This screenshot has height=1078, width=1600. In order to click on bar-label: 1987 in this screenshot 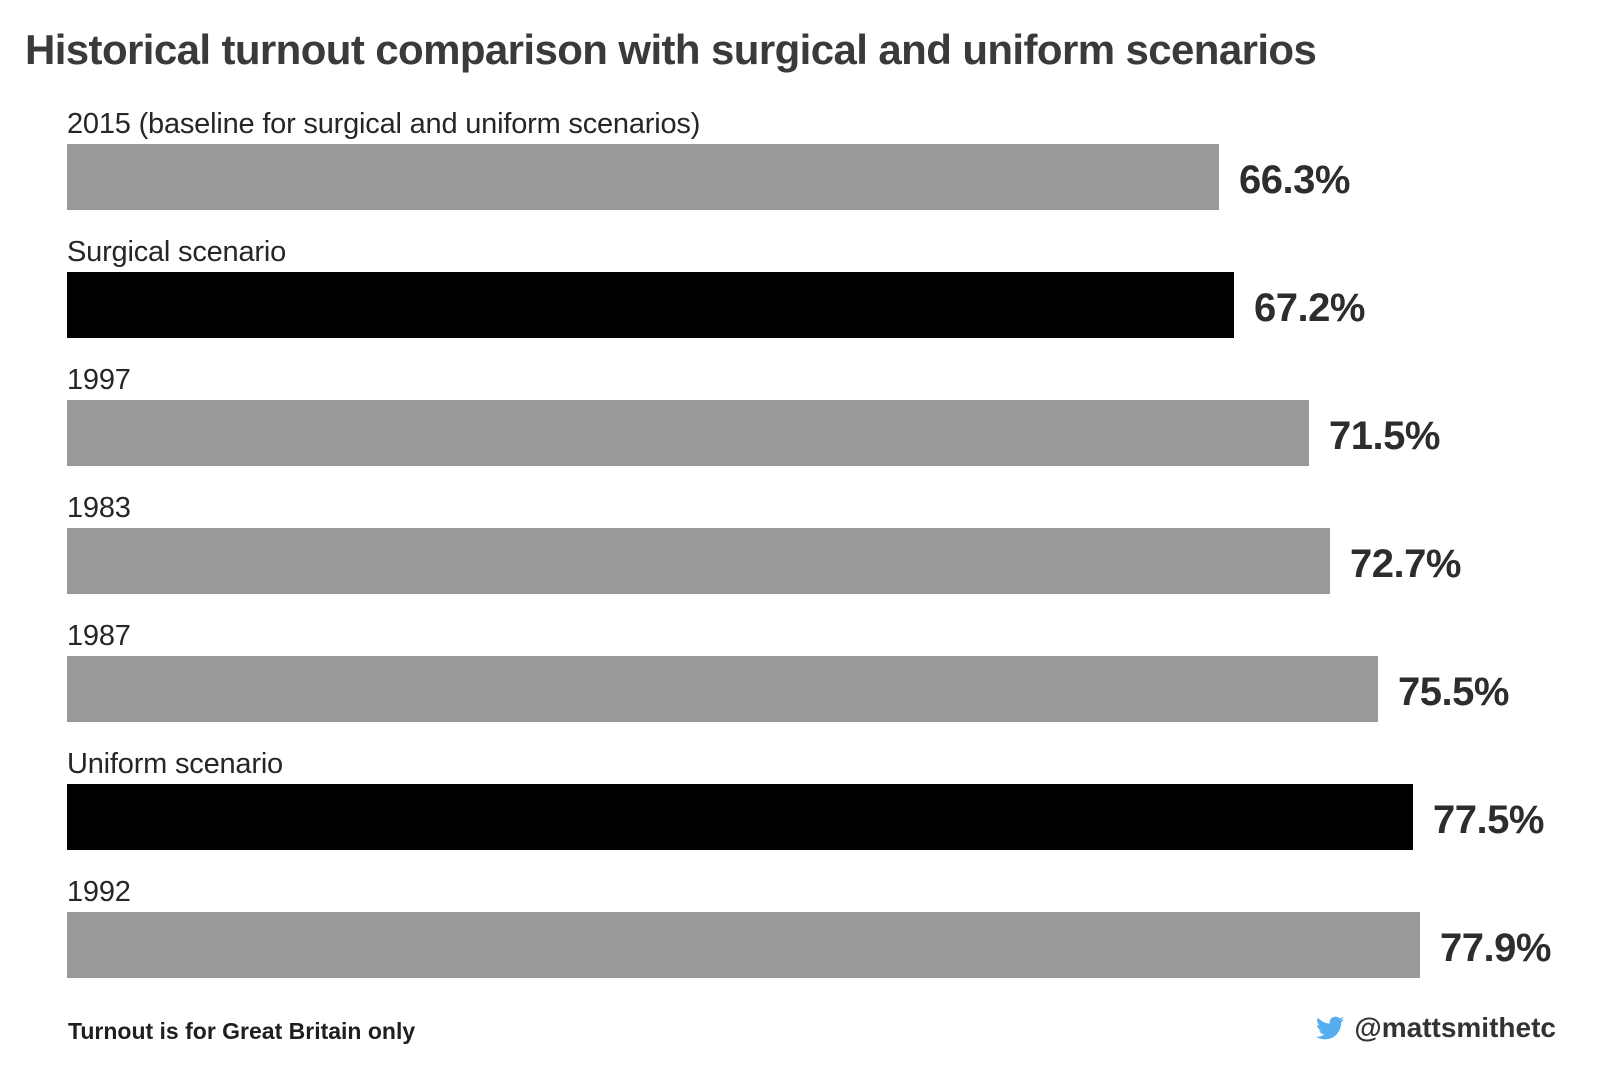, I will do `click(99, 636)`.